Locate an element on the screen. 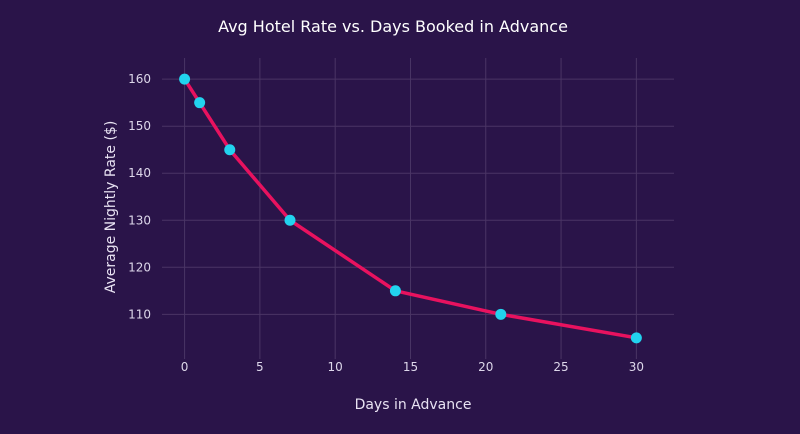  x-tick-label: 0 is located at coordinates (185, 367).